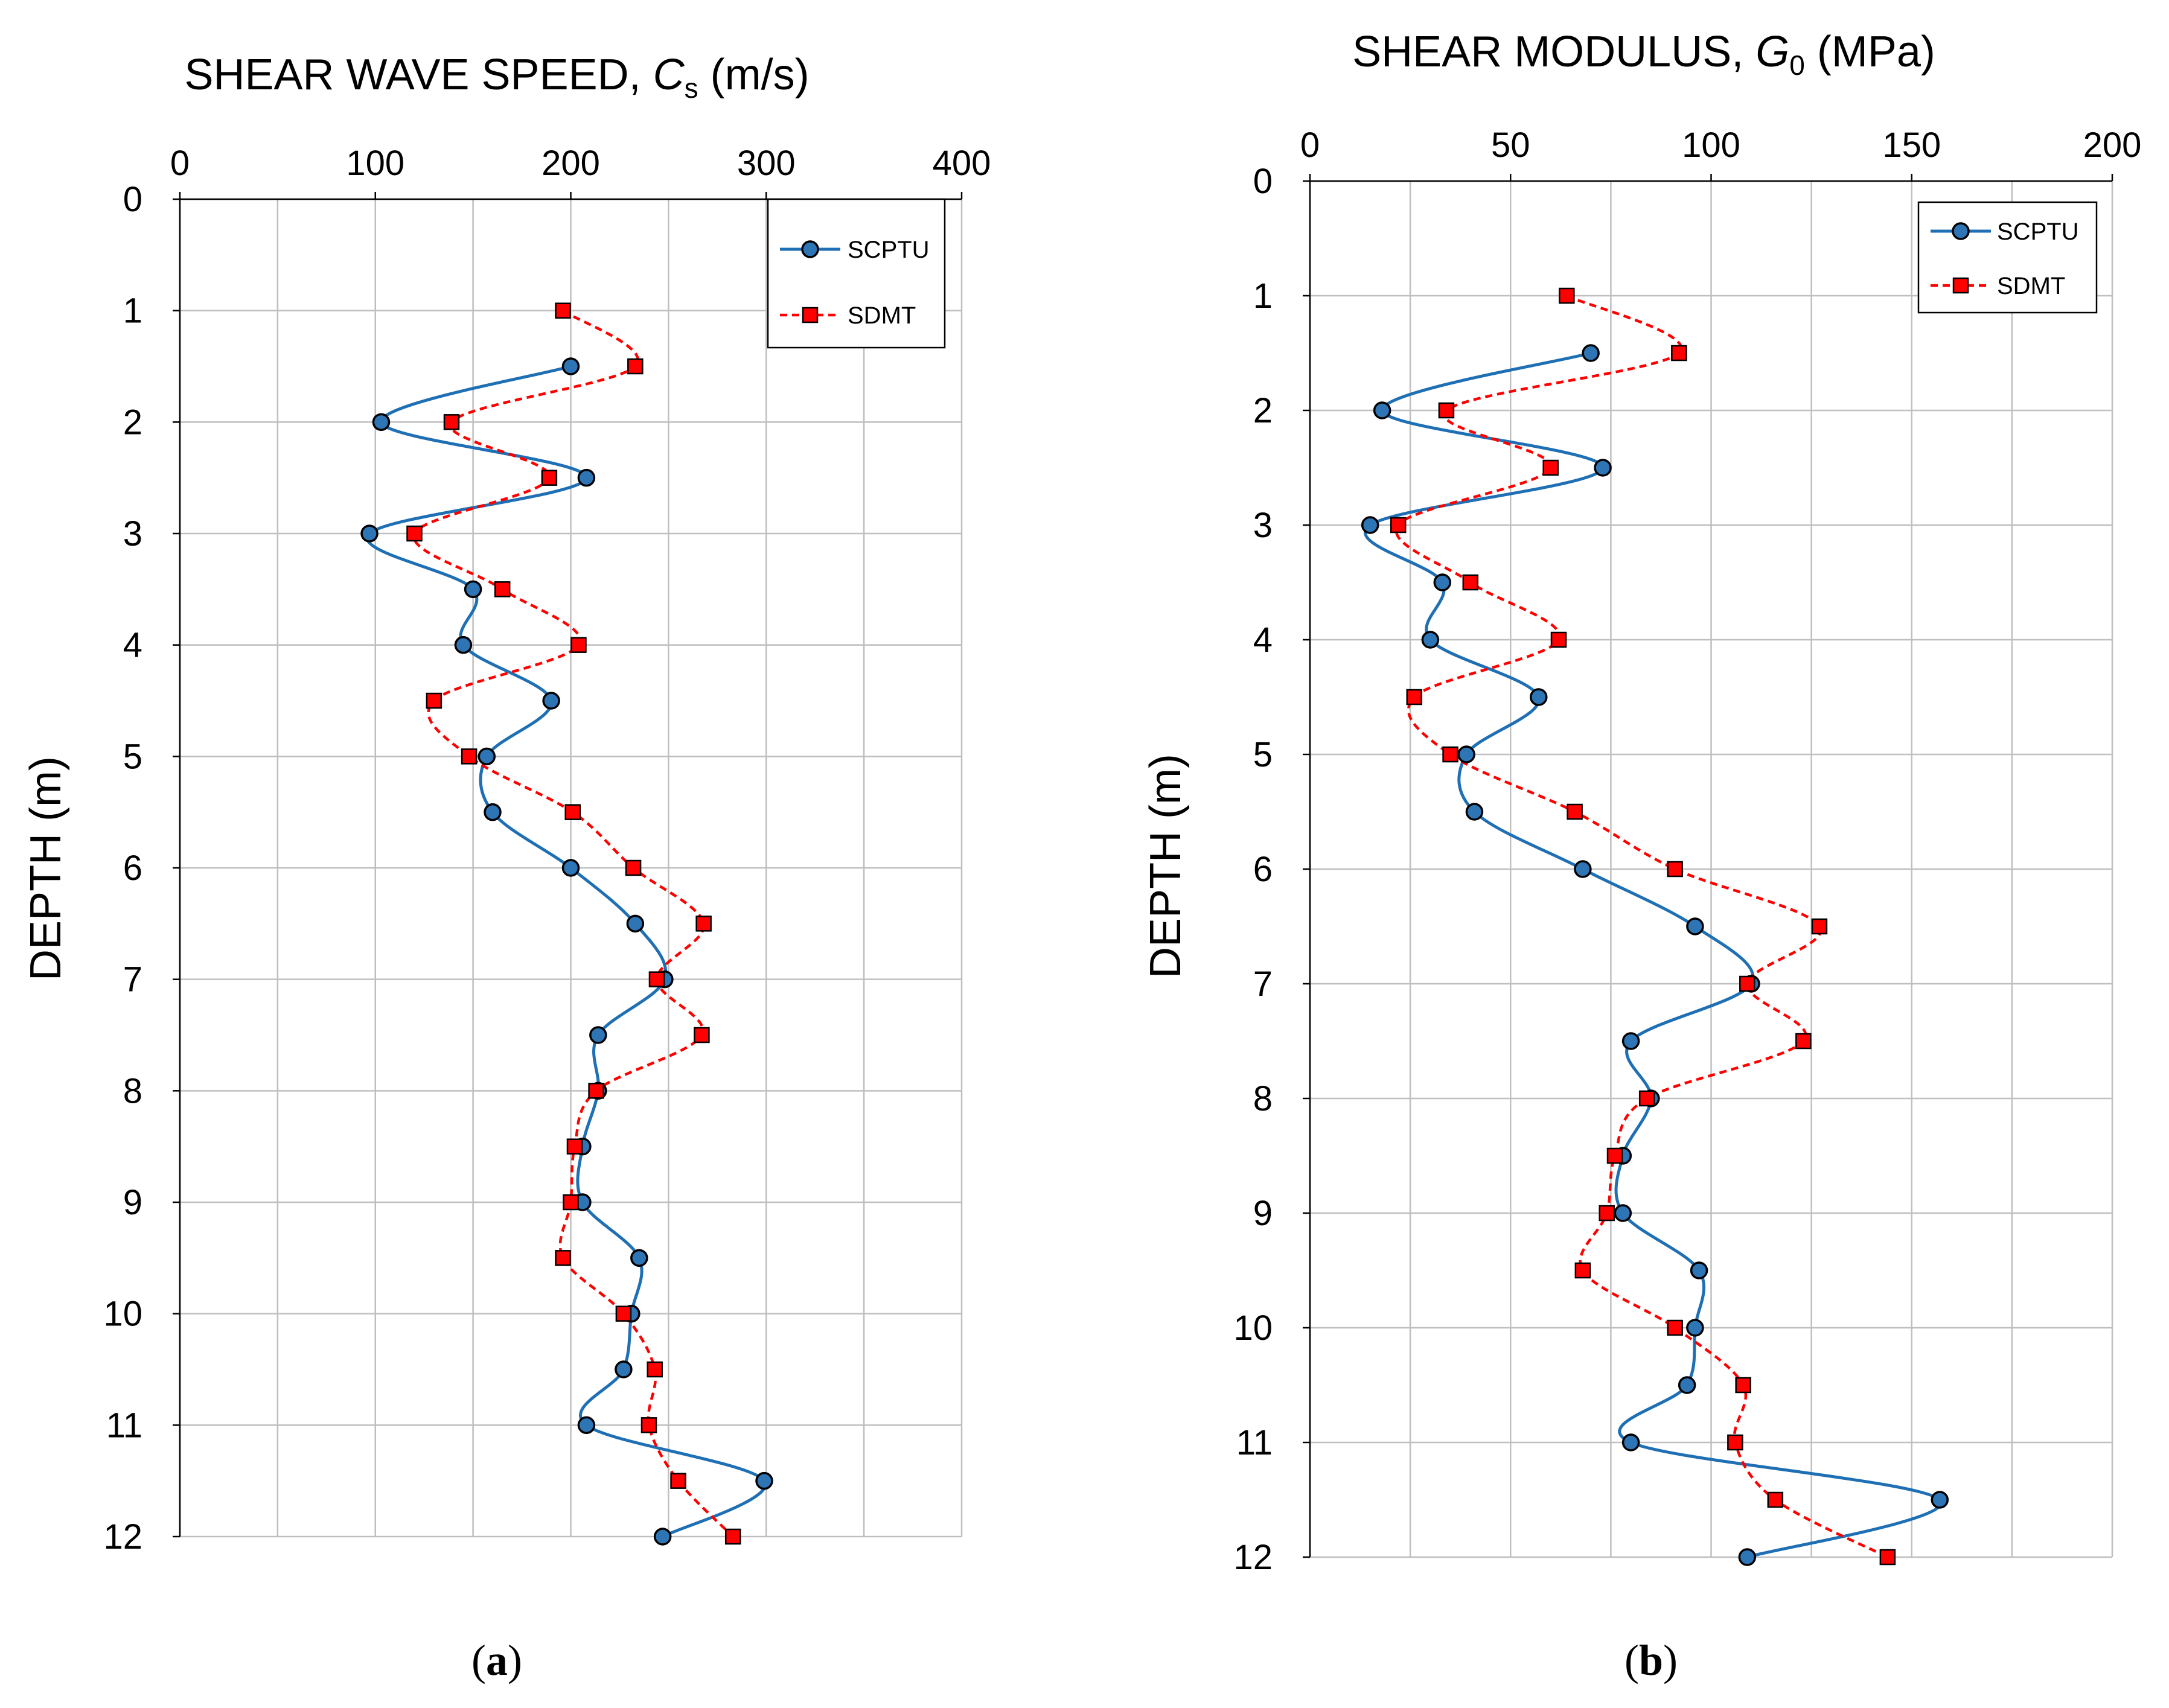 The height and width of the screenshot is (1708, 2169). I want to click on panel-a-xtick-label: 400, so click(962, 163).